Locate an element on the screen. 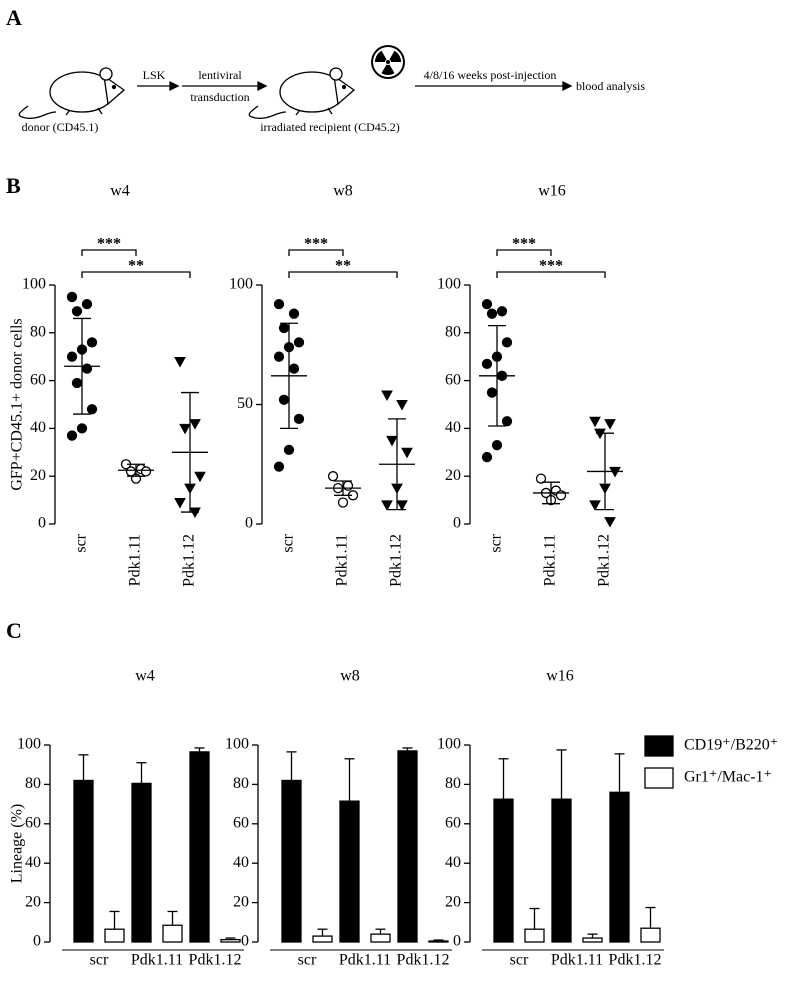 The height and width of the screenshot is (998, 800). chart-title: w8 is located at coordinates (350, 676).